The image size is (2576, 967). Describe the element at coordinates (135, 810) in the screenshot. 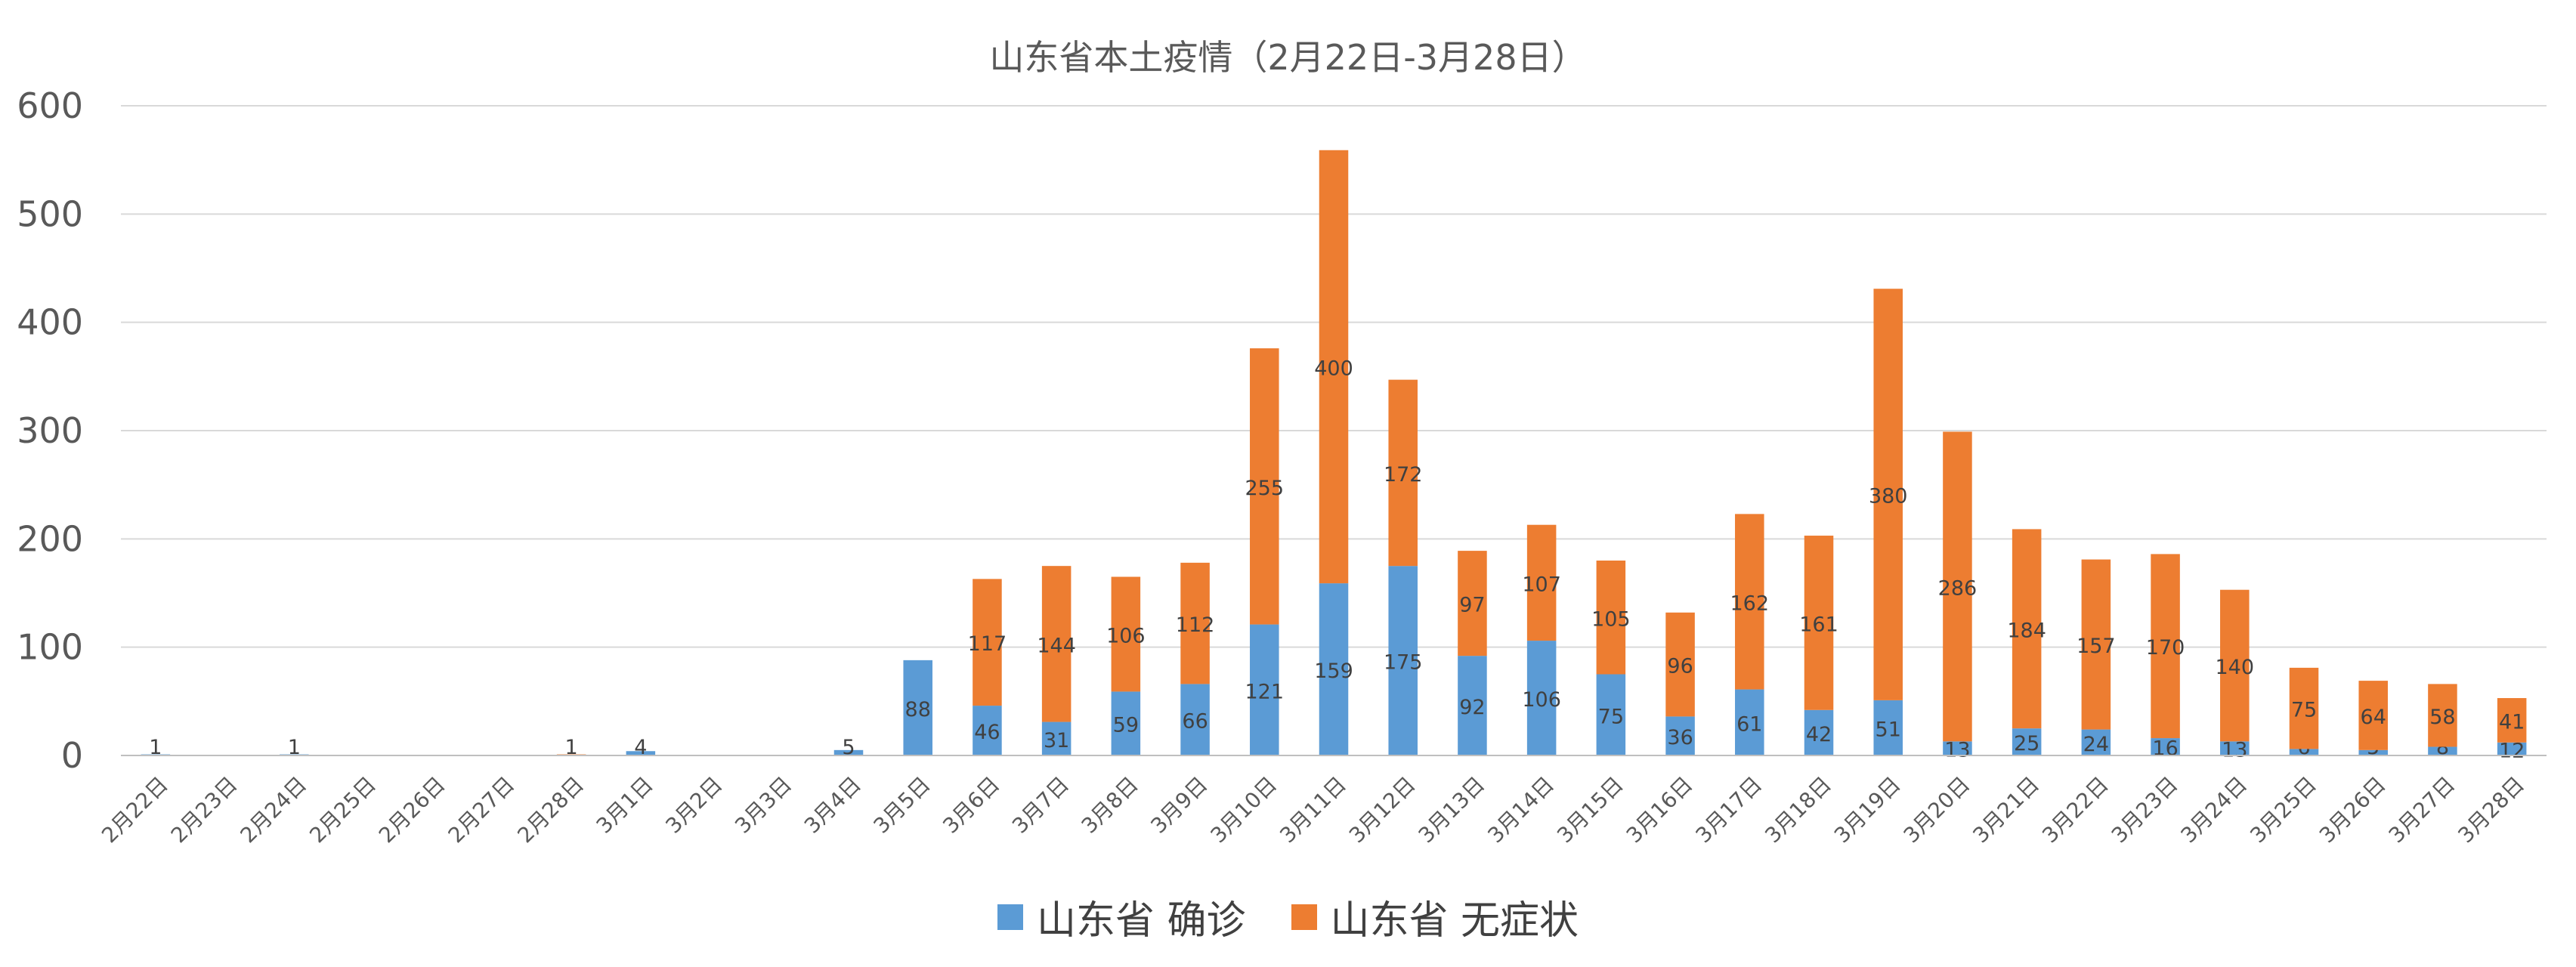

I see `x-tick-label: 2月22日` at that location.